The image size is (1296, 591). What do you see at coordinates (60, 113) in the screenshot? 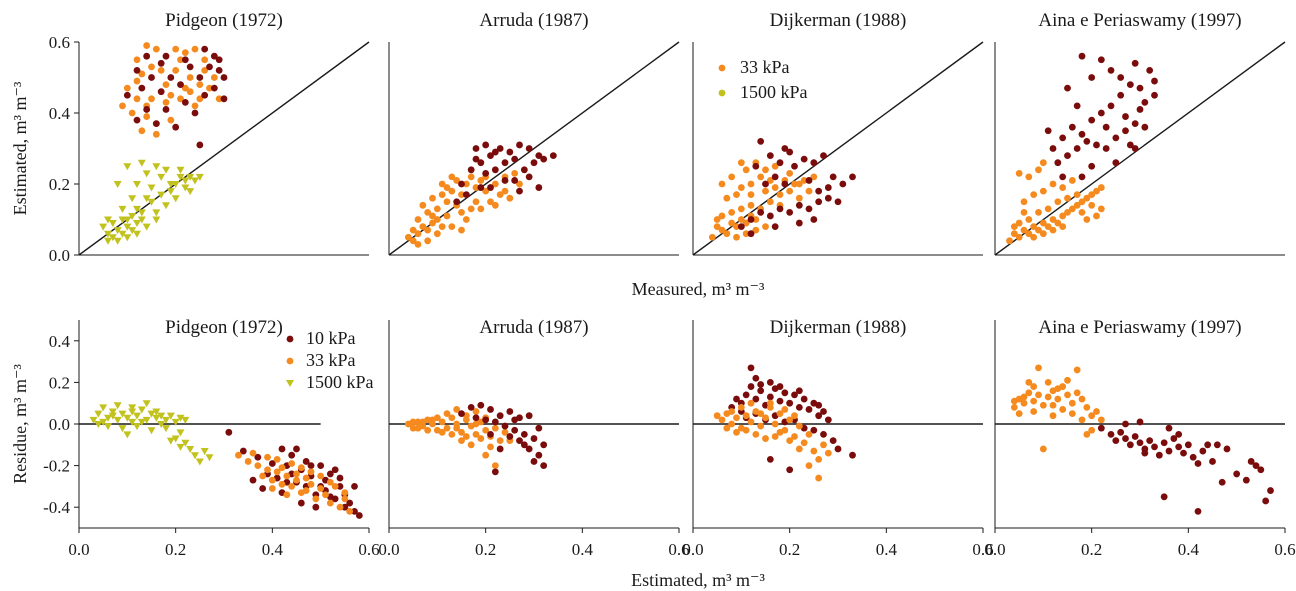
I see `y-tick-label: 0.4` at bounding box center [60, 113].